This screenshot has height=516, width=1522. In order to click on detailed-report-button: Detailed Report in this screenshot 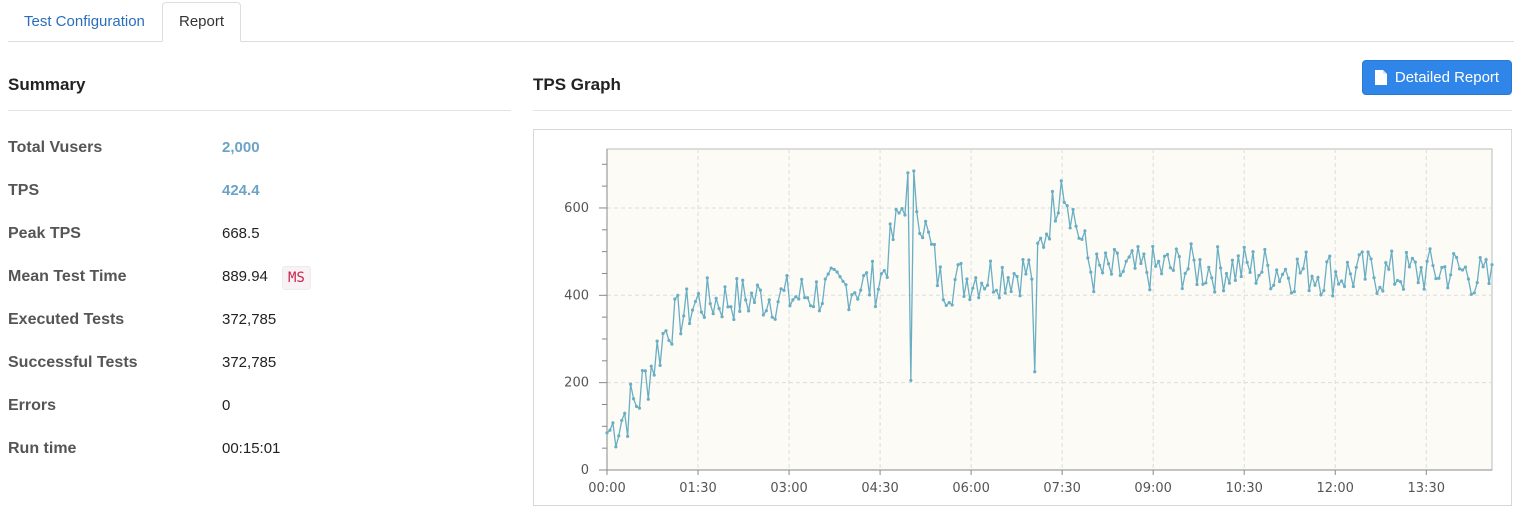, I will do `click(1437, 77)`.